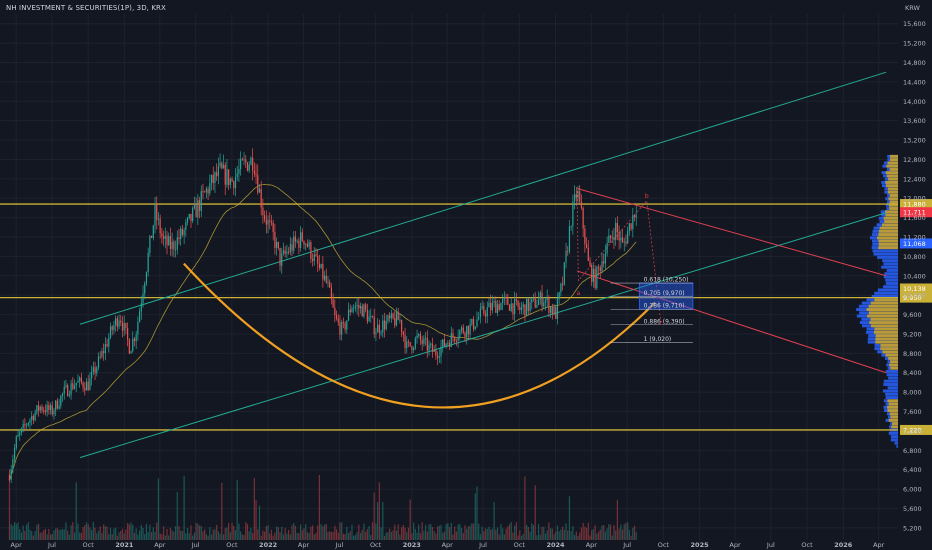 The width and height of the screenshot is (932, 550). I want to click on x-tick-label: Apr, so click(160, 545).